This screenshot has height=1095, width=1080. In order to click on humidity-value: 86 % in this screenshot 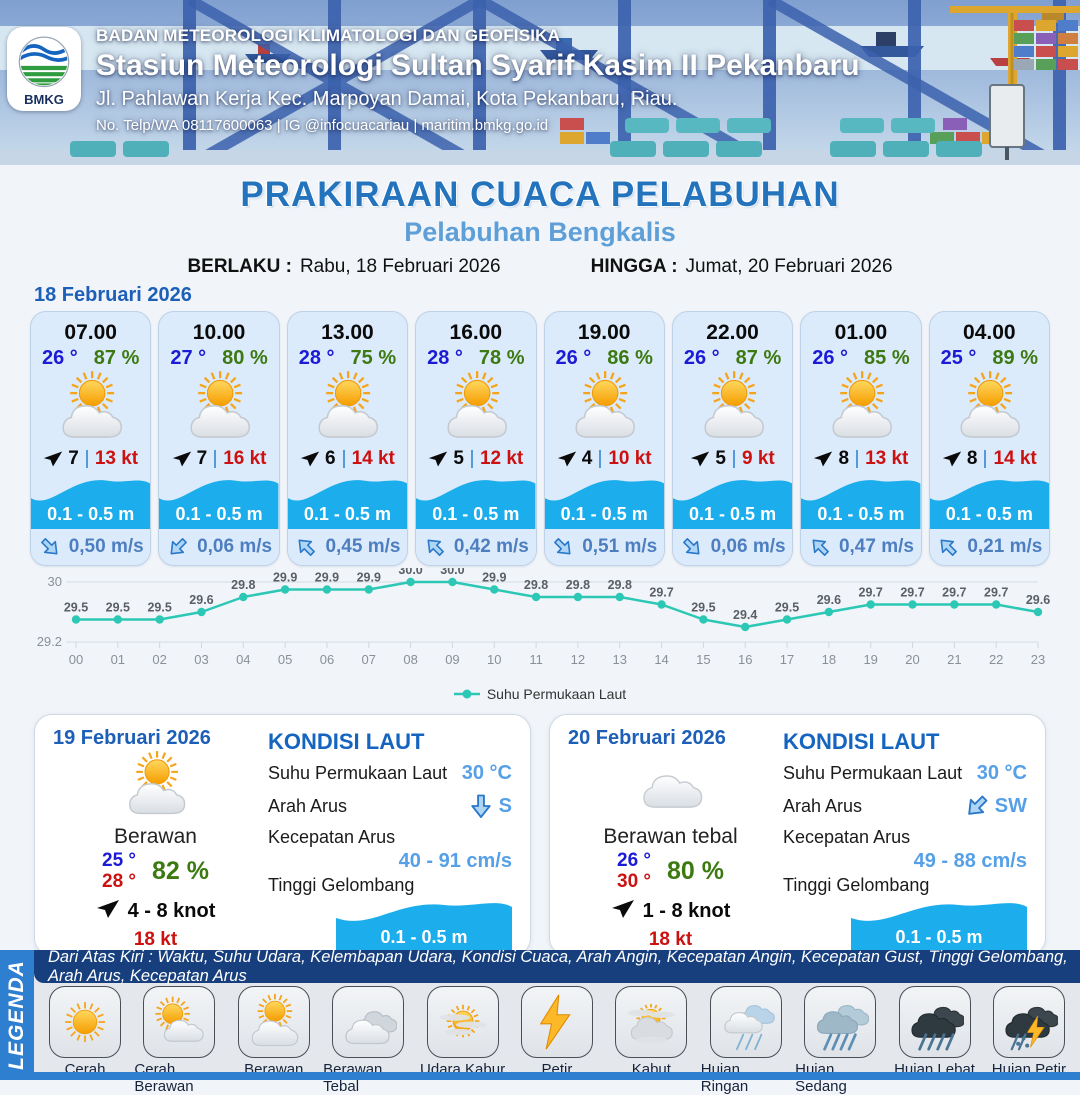, I will do `click(630, 358)`.